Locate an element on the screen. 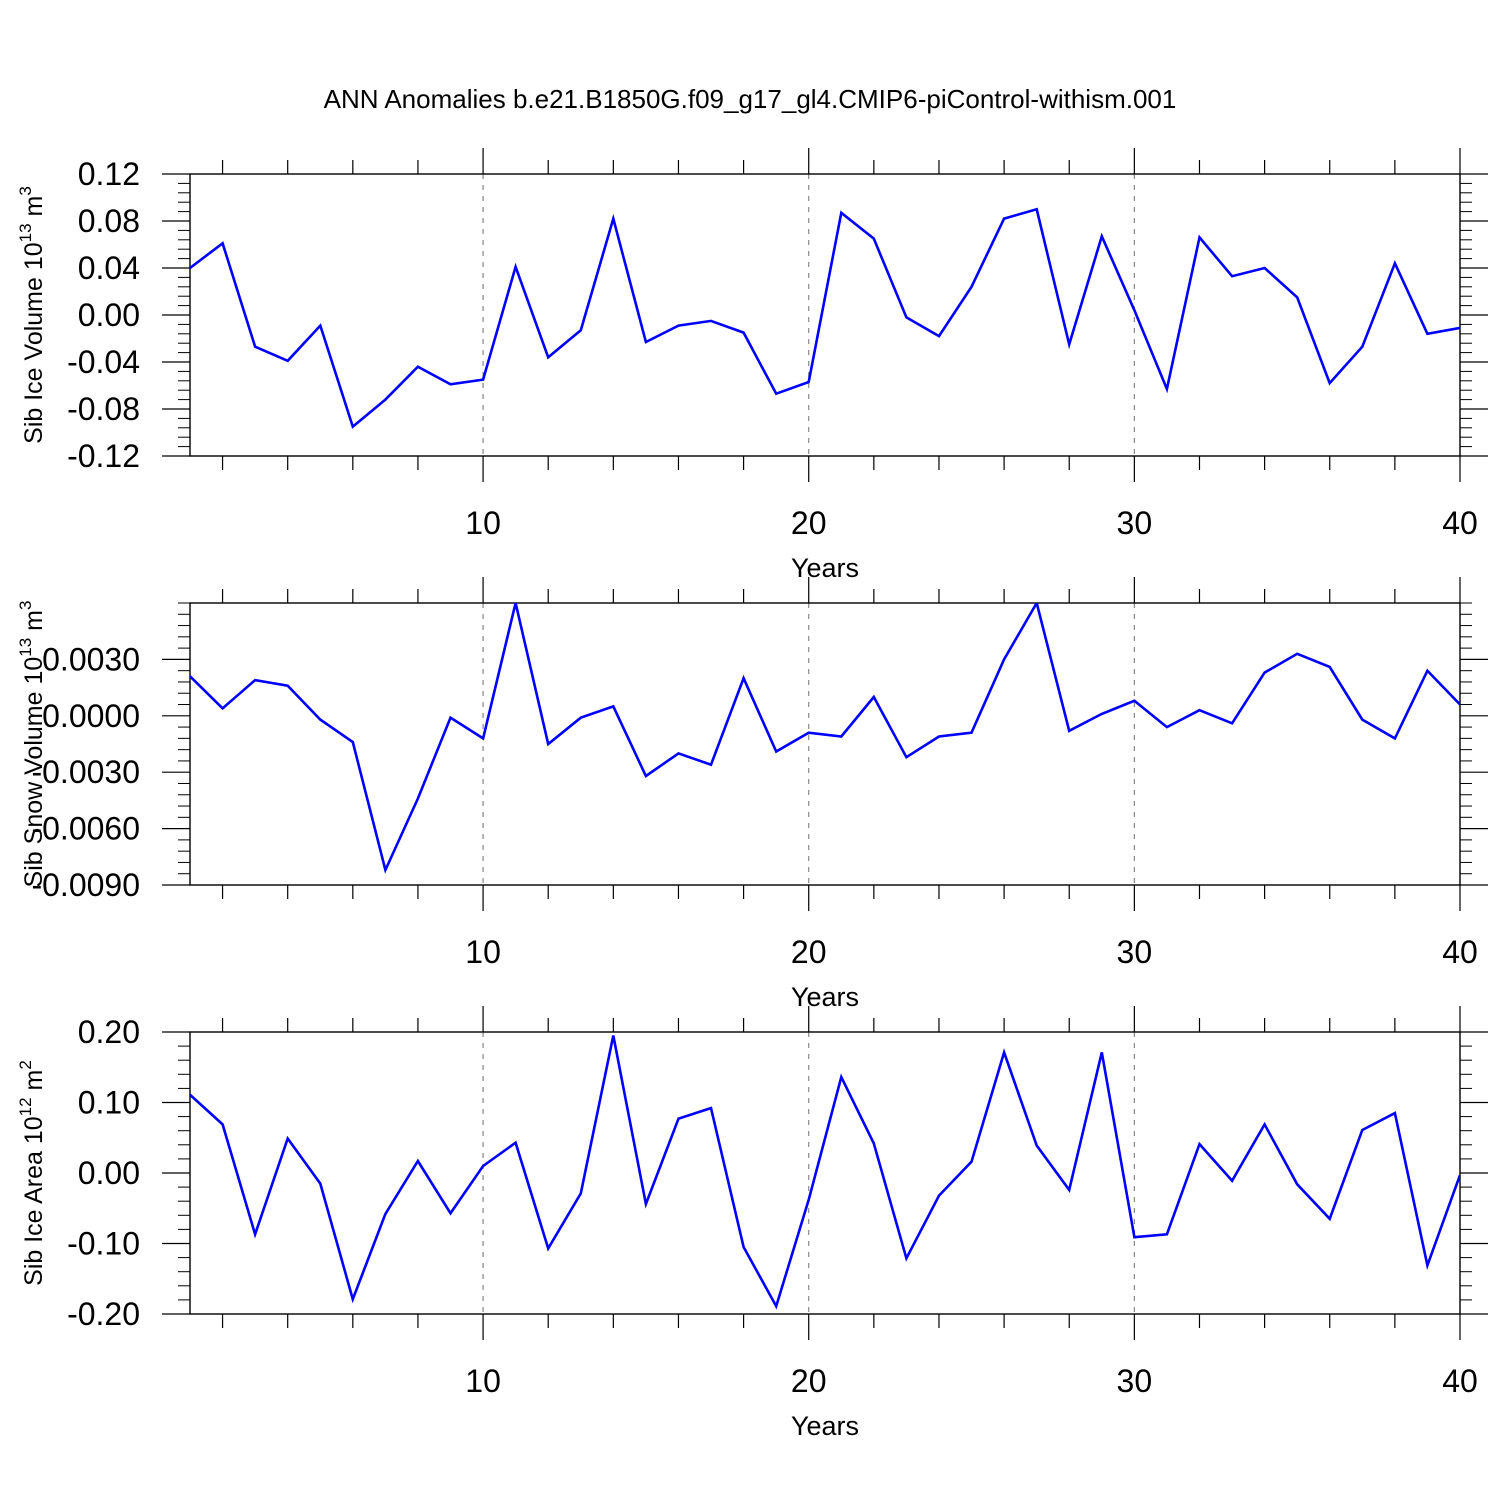  y-tick-label: -0.08 is located at coordinates (103, 409).